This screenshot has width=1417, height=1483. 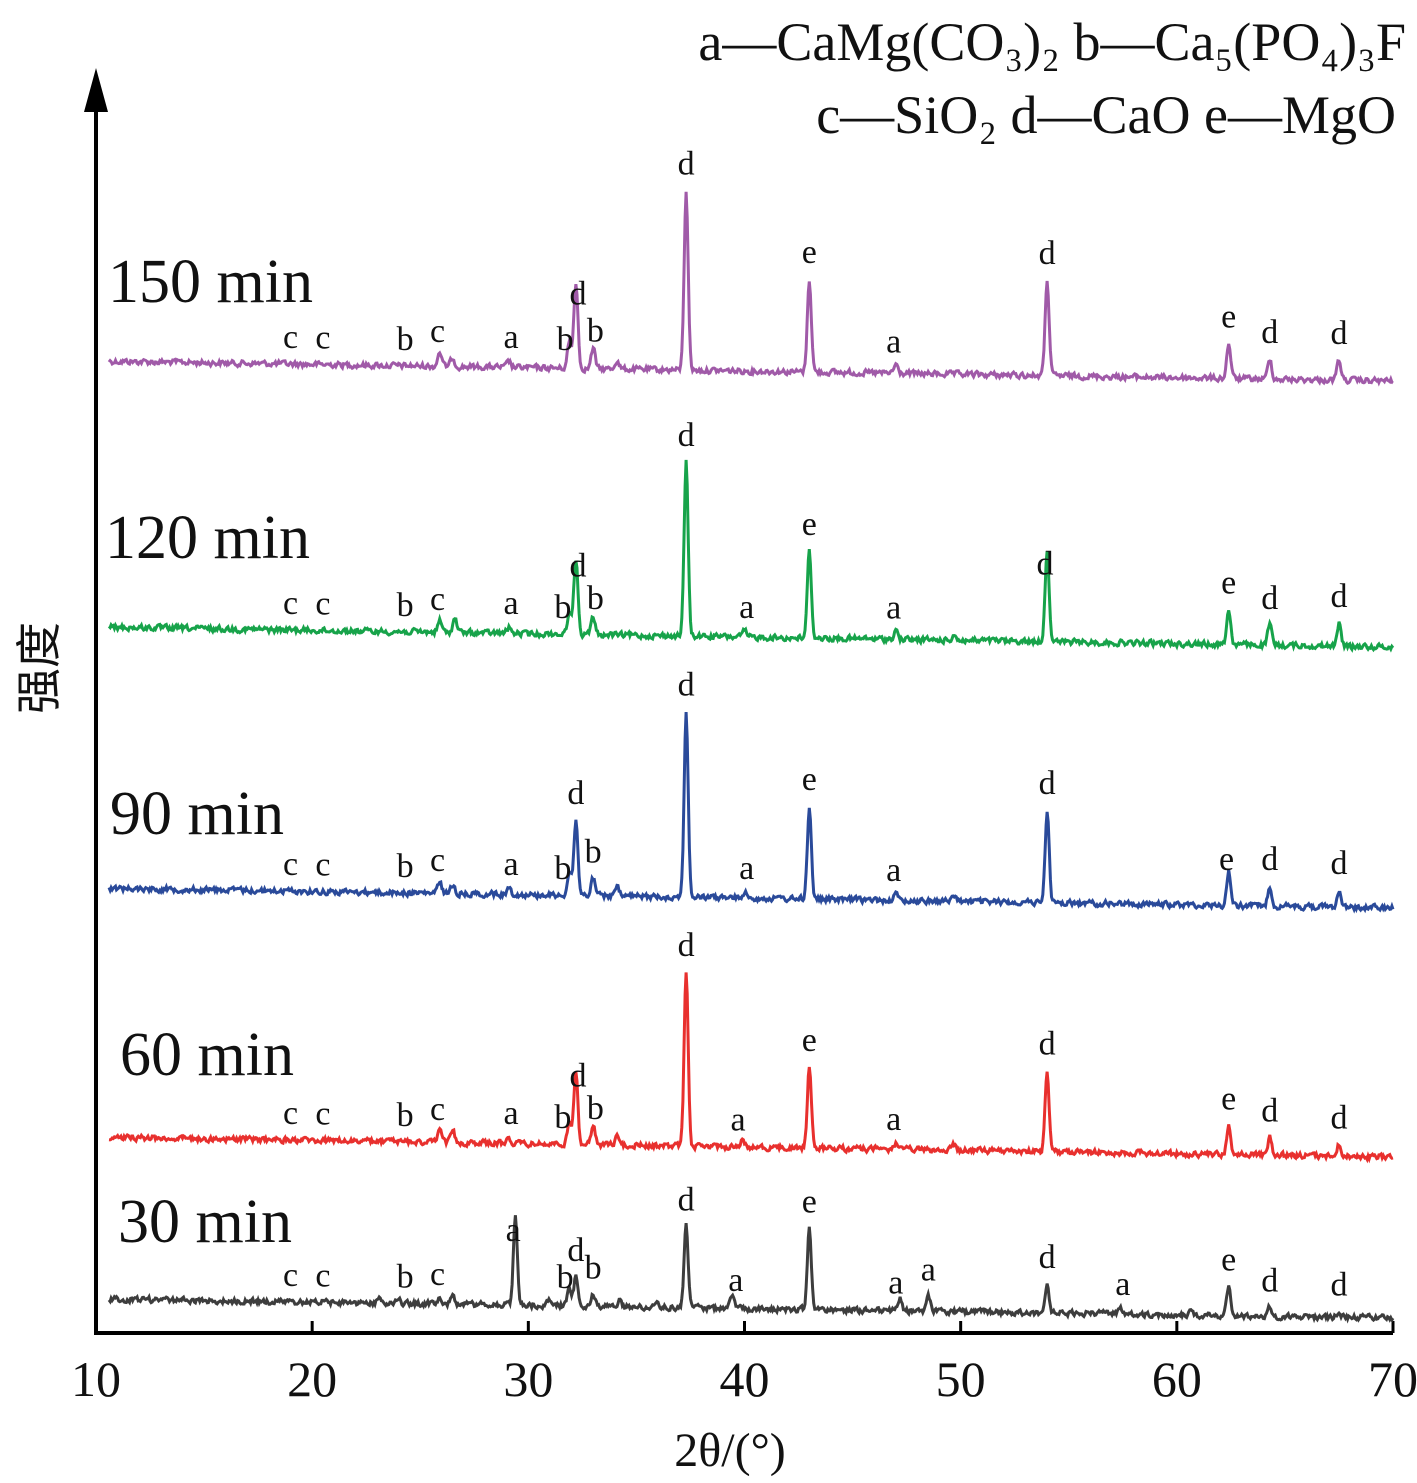 What do you see at coordinates (906, 115) in the screenshot?
I see `legend-entry: c—SiO₂` at bounding box center [906, 115].